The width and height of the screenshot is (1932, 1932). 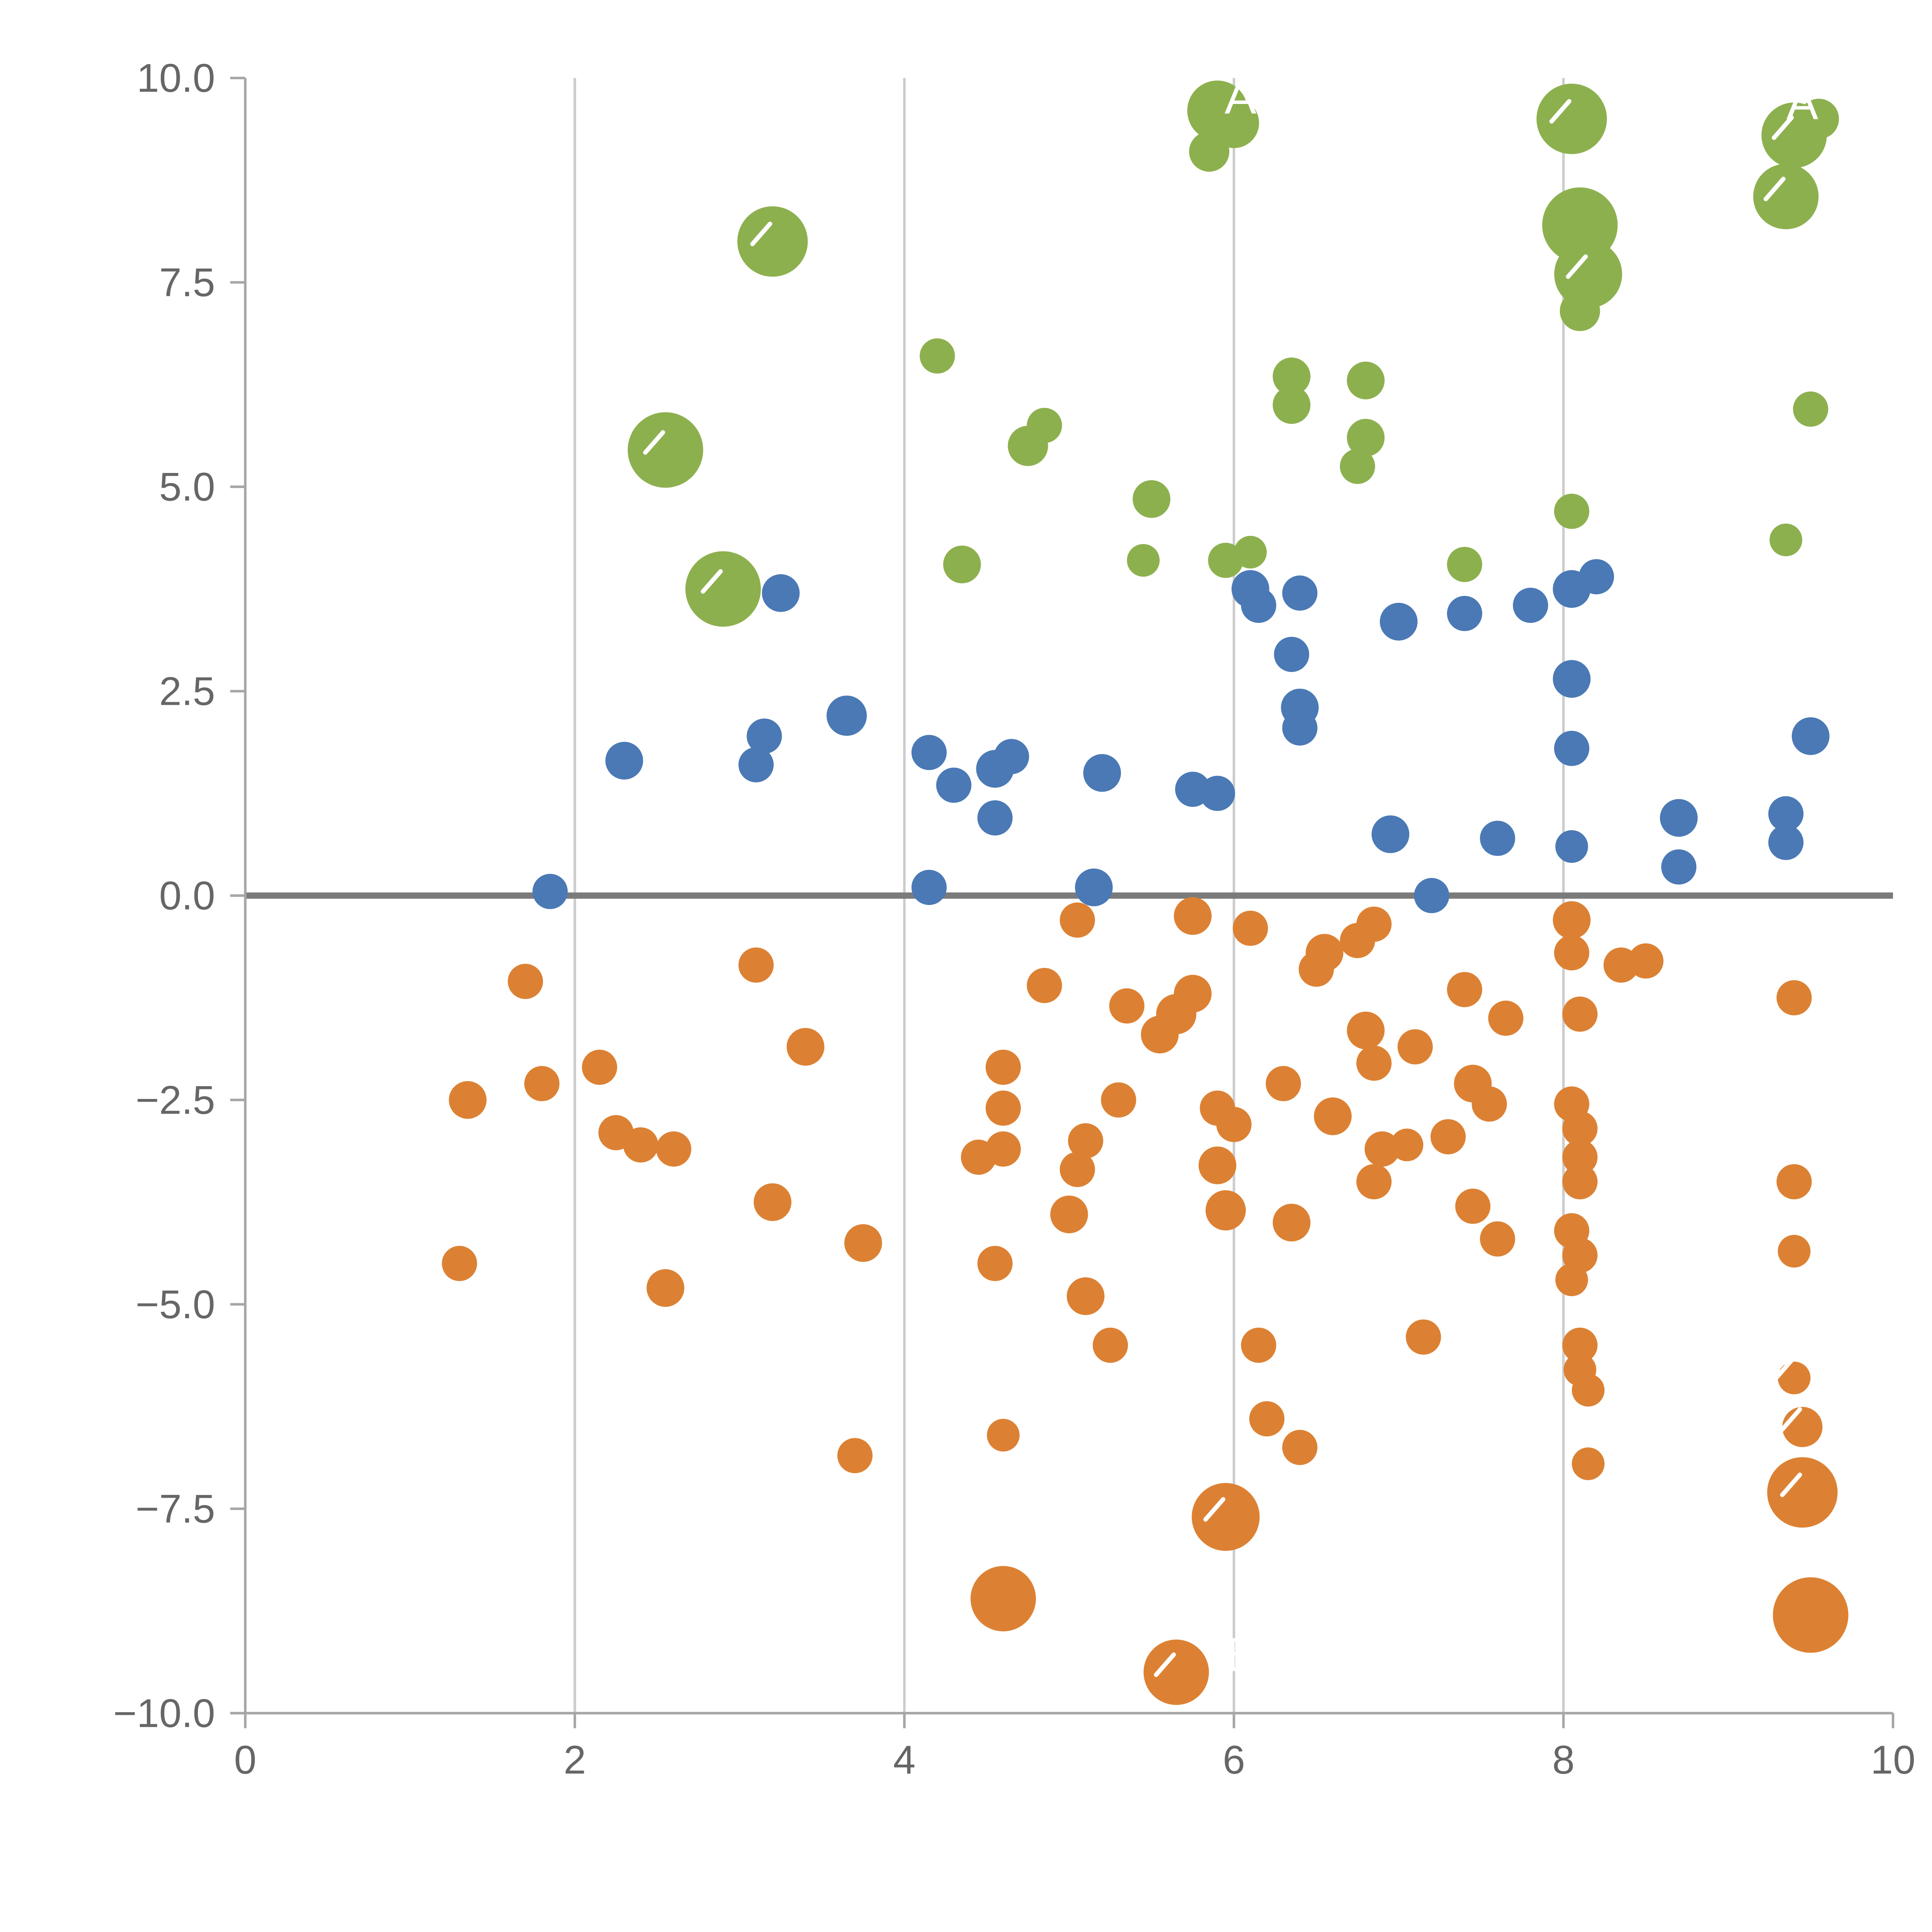 What do you see at coordinates (1802, 104) in the screenshot?
I see `annotation-label: A` at bounding box center [1802, 104].